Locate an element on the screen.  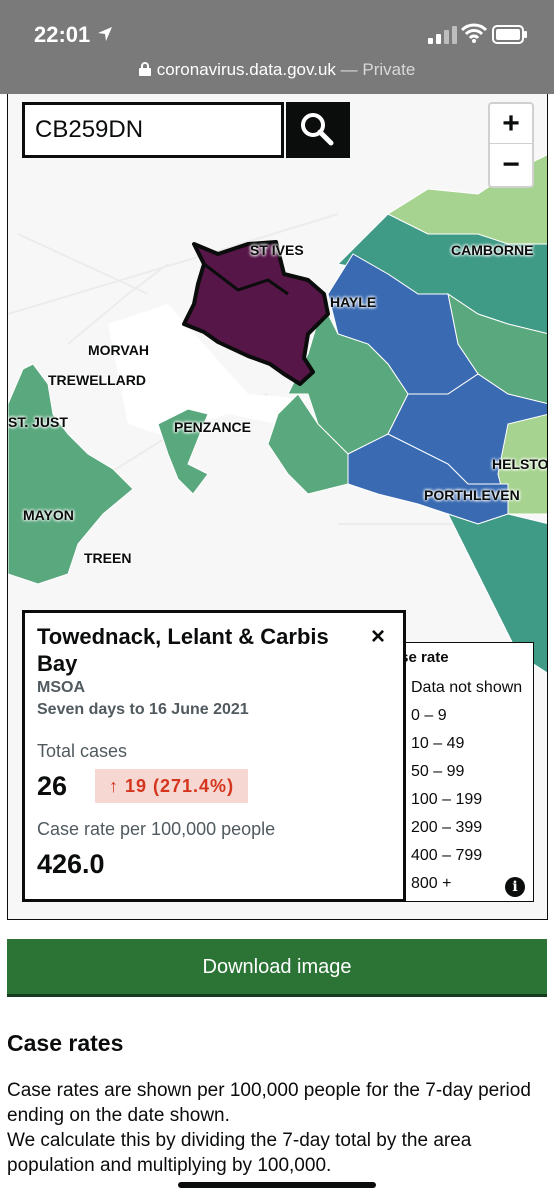
place-label-helston: HELSTO is located at coordinates (520, 464).